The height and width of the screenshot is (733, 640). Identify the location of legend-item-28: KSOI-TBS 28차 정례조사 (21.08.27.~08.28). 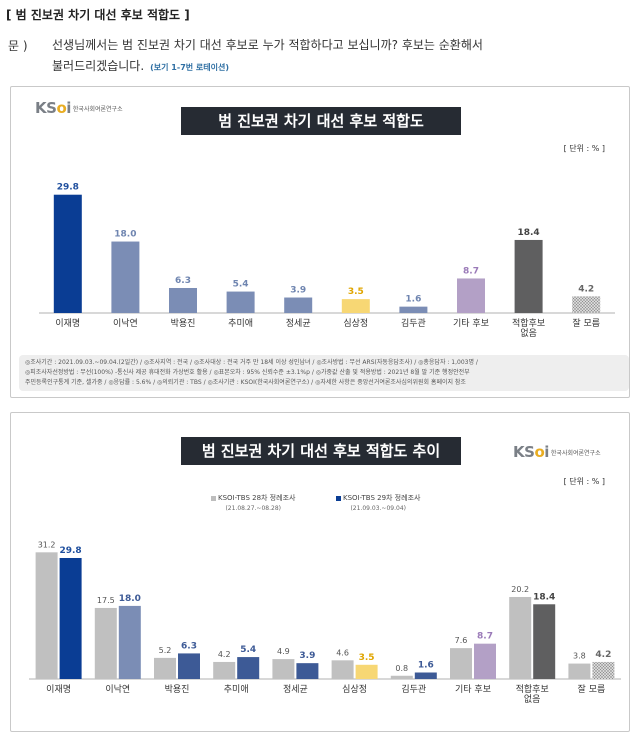
(253, 502).